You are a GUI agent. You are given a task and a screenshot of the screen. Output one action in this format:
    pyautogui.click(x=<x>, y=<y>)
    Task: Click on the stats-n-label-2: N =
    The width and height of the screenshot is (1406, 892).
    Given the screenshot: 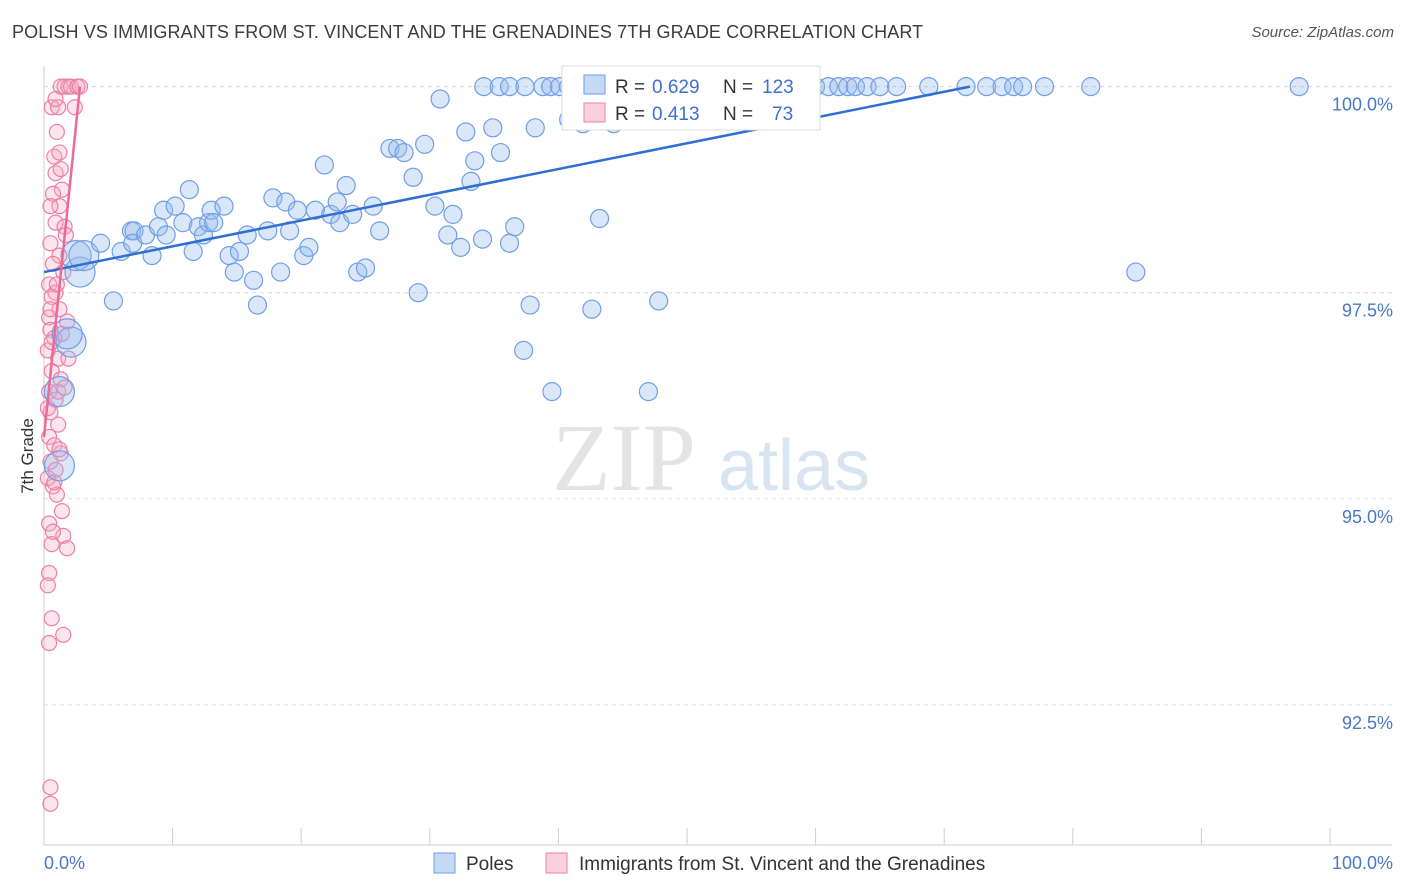 What is the action you would take?
    pyautogui.click(x=738, y=114)
    